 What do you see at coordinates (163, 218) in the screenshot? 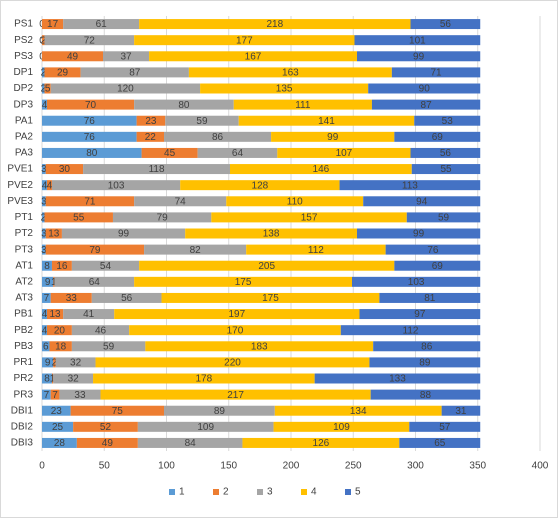
I see `data-label: 79` at bounding box center [163, 218].